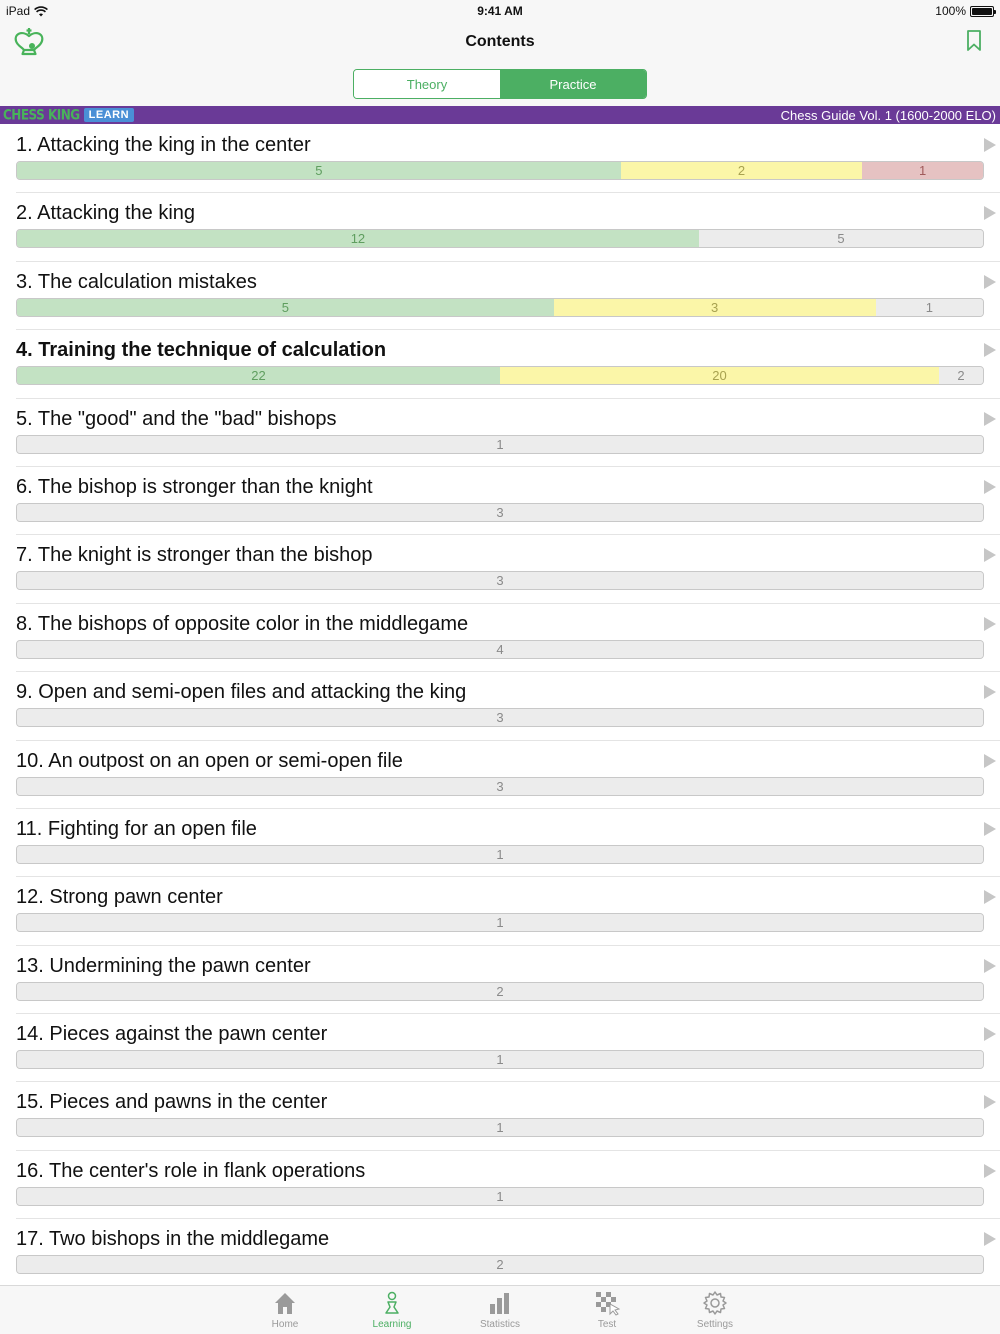 Image resolution: width=1000 pixels, height=1334 pixels. Describe the element at coordinates (508, 159) in the screenshot. I see `chapter-row: 1. Attacking the king in the center 5 2 1` at that location.